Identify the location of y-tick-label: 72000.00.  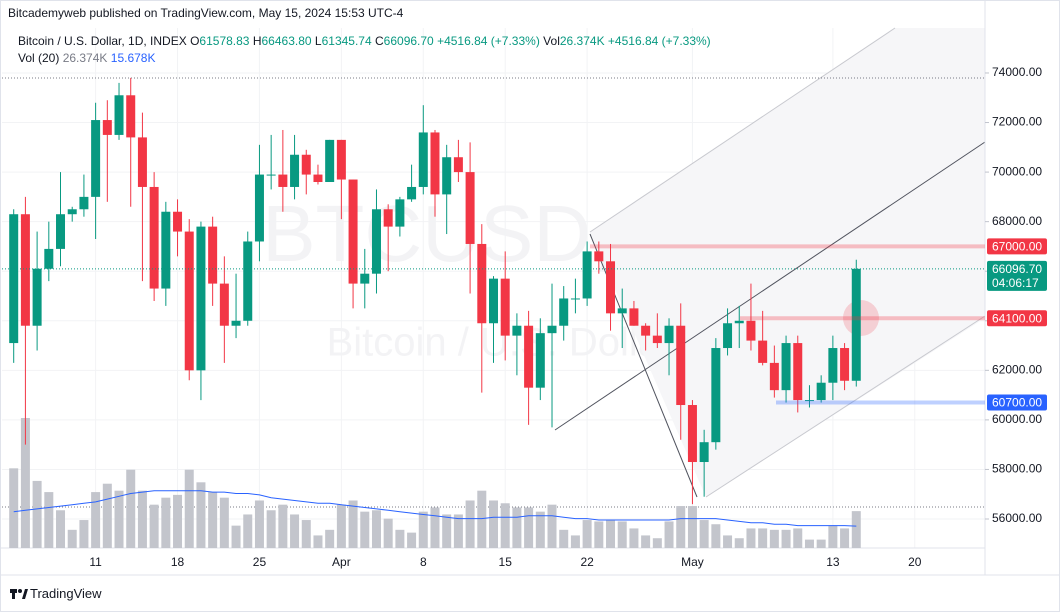
(1017, 122).